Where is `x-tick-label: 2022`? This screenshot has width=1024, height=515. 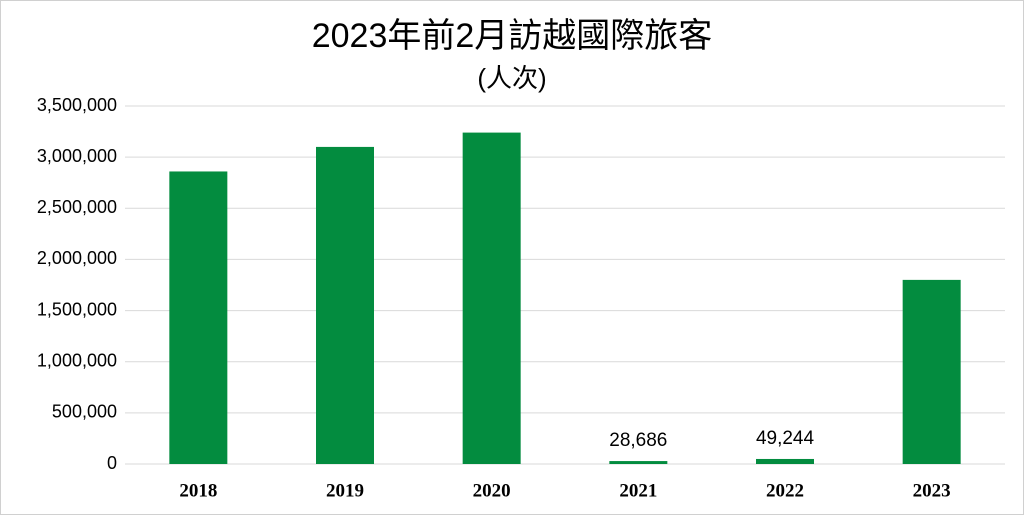
x-tick-label: 2022 is located at coordinates (785, 490).